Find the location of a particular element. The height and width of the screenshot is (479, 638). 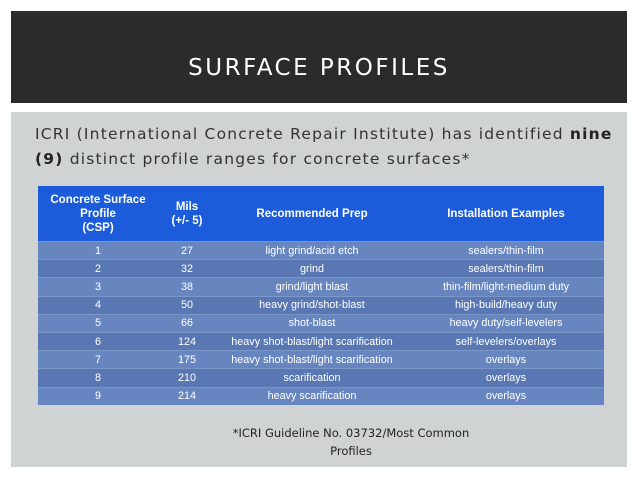

table-cell: shot-blast is located at coordinates (312, 323).